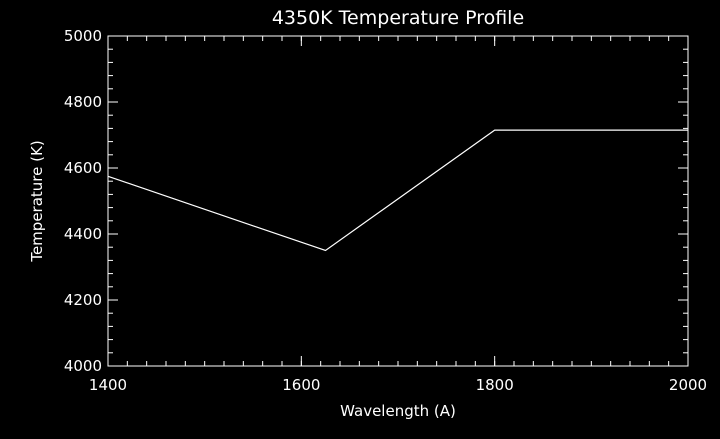  Describe the element at coordinates (495, 385) in the screenshot. I see `x-tick-label: 1800` at that location.